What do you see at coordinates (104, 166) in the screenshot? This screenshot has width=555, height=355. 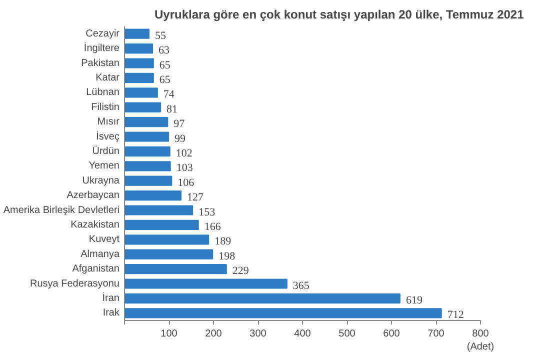 I see `y-tick-label: Yemen` at bounding box center [104, 166].